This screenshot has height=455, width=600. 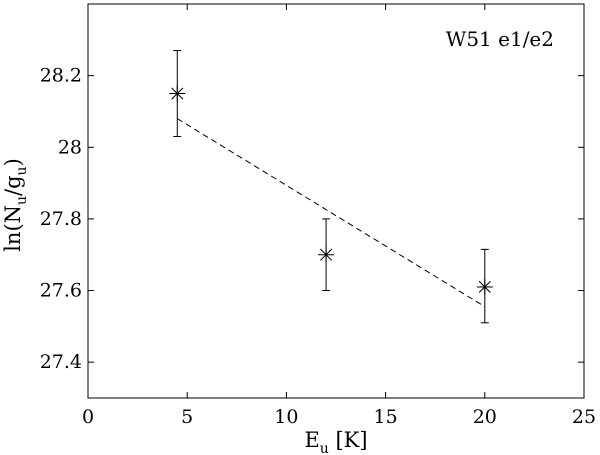 I want to click on y-tick-label: 27.4, so click(x=61, y=362).